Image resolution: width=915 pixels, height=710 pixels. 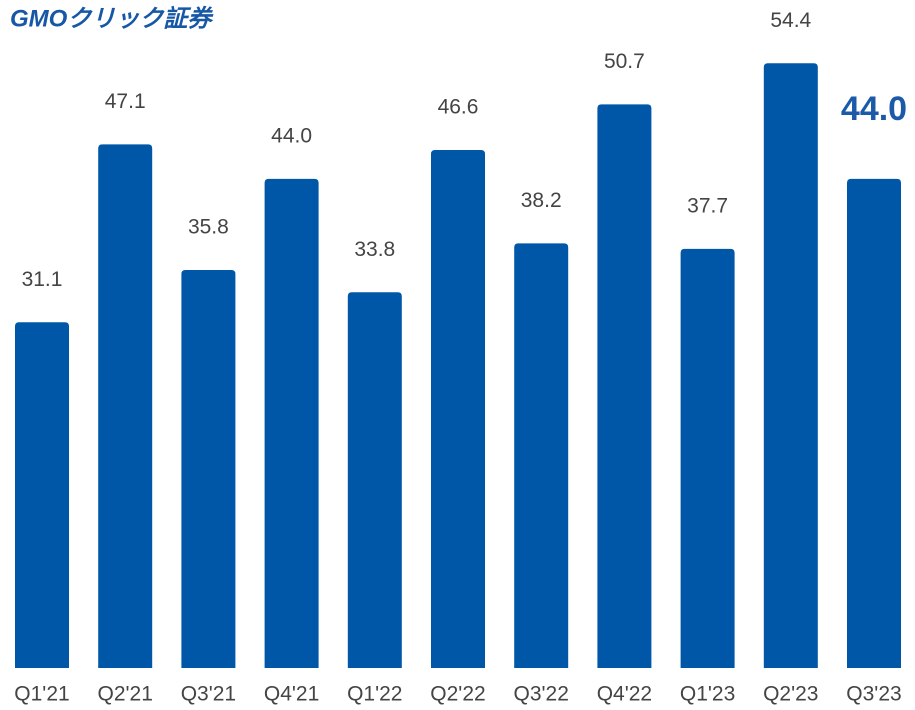 What do you see at coordinates (873, 694) in the screenshot?
I see `x-tick-label: Q3'23` at bounding box center [873, 694].